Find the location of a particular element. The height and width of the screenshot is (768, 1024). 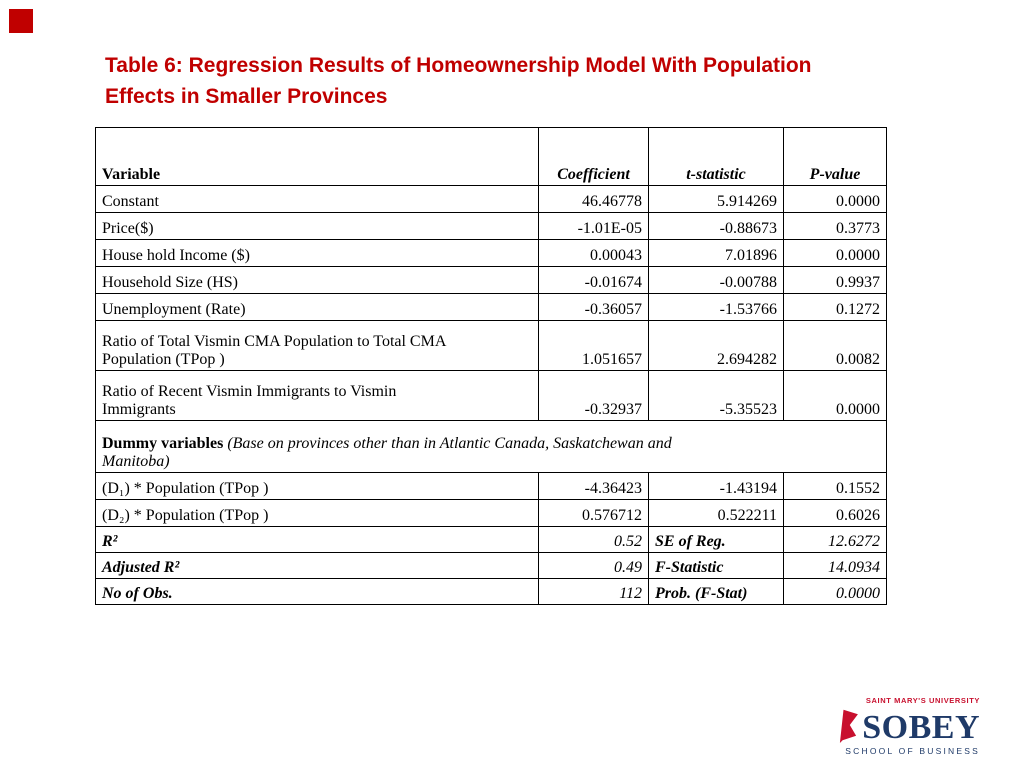

cell-variable: House hold Income ($) is located at coordinates (317, 253).